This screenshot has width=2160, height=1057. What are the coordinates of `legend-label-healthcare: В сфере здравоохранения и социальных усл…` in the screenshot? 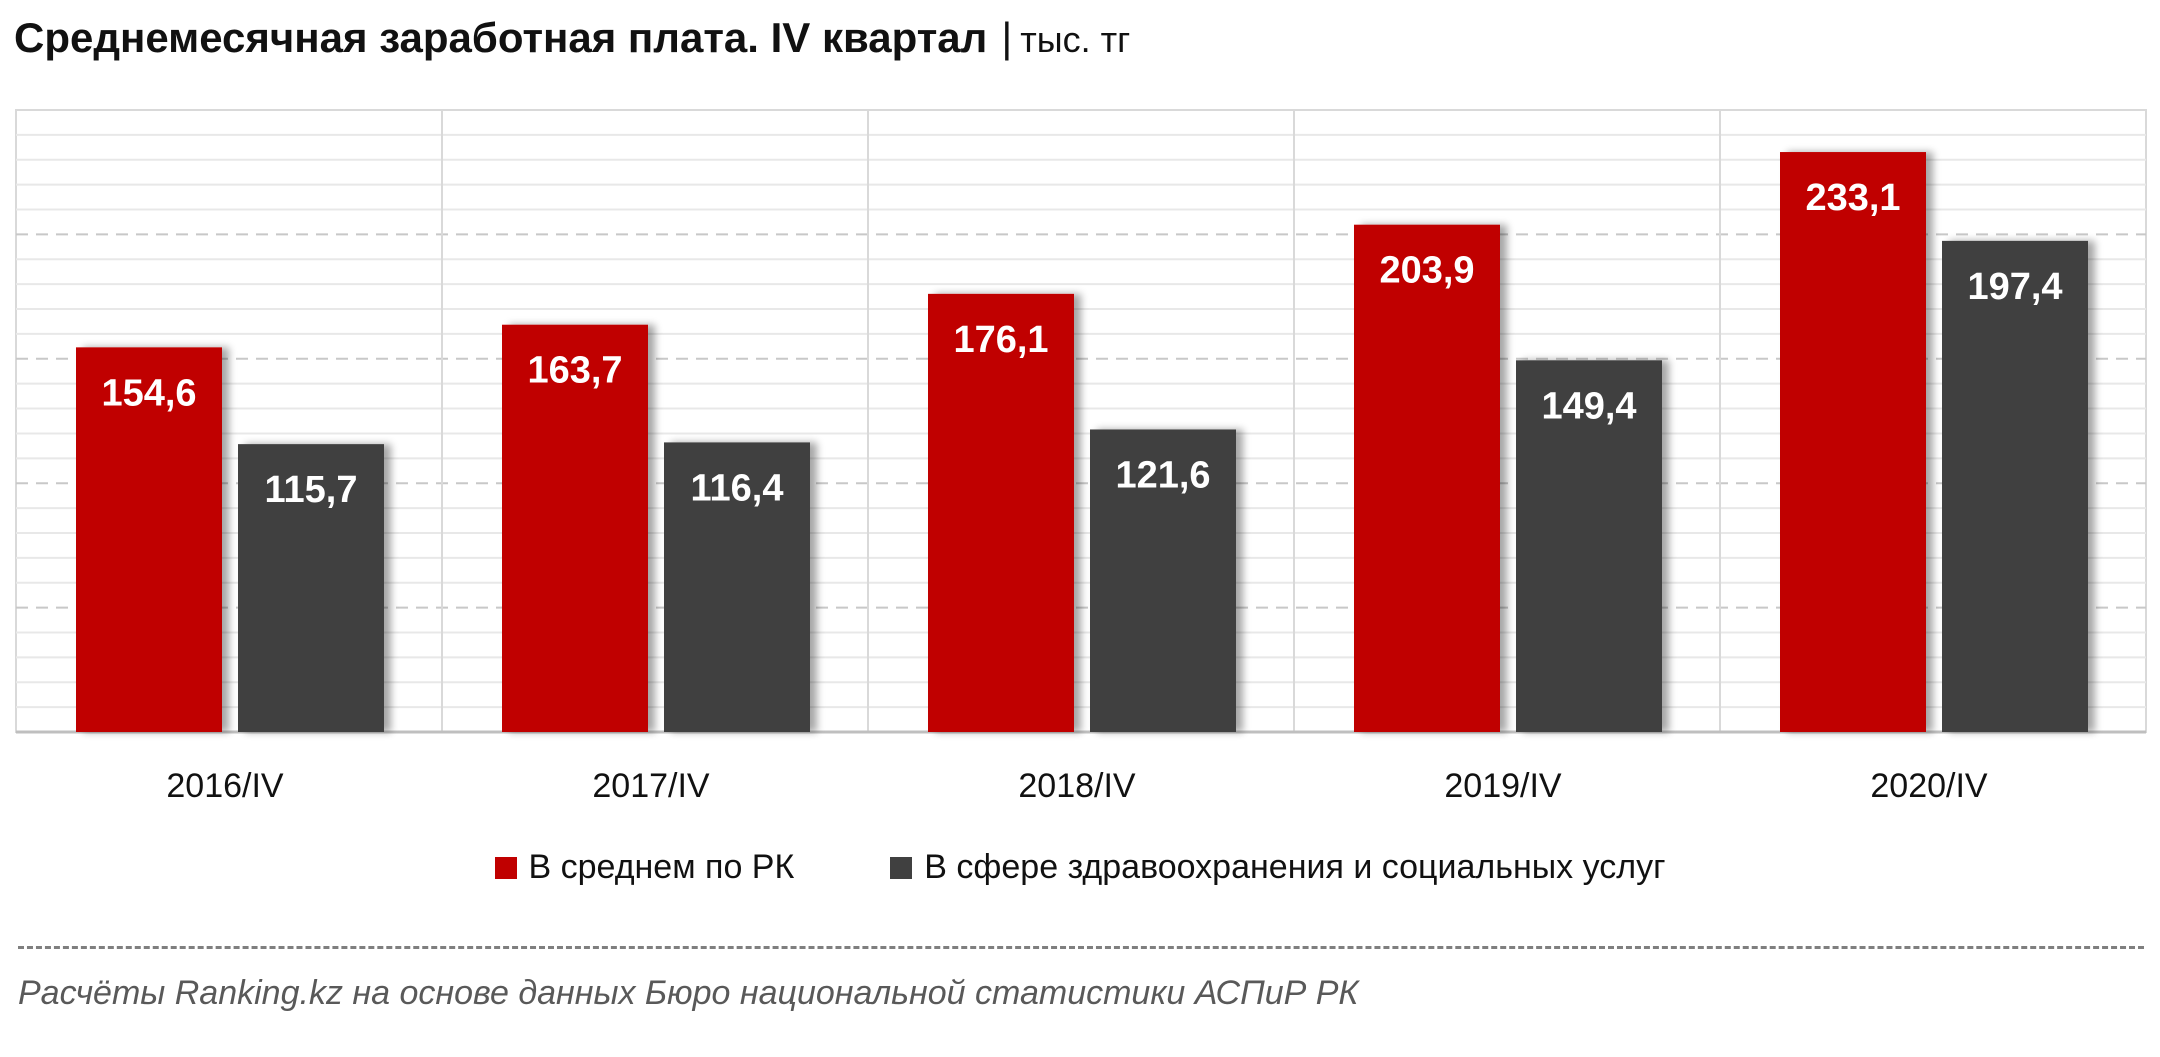 It's located at (1295, 867).